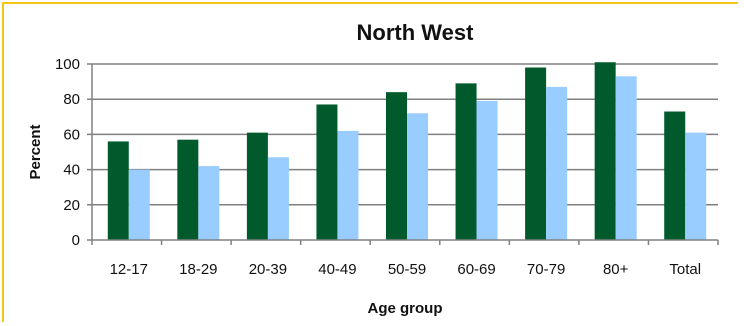 This screenshot has width=744, height=326. What do you see at coordinates (405, 308) in the screenshot?
I see `x-axis-label: Age group` at bounding box center [405, 308].